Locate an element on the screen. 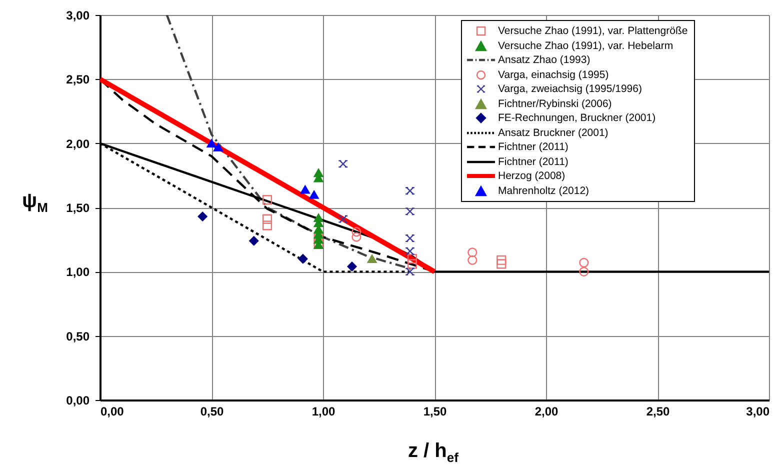 The height and width of the screenshot is (471, 773). x-axis-title: z / h$_{ef}$ is located at coordinates (433, 452).